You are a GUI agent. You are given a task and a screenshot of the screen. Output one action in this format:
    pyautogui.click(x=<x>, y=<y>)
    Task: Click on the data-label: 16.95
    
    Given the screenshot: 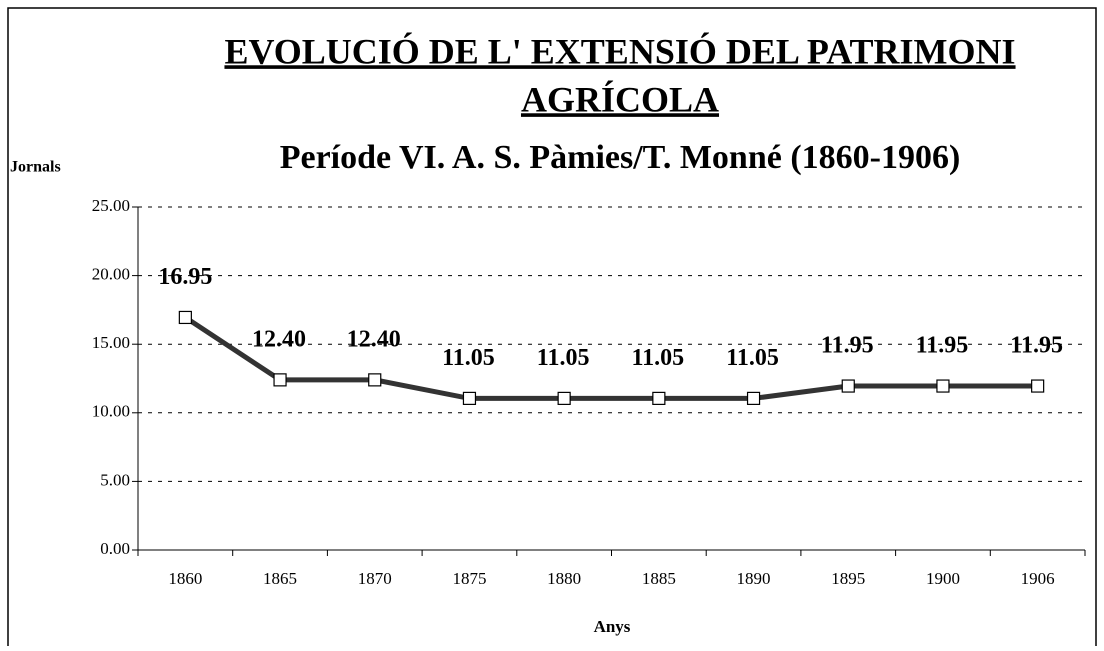 What is the action you would take?
    pyautogui.click(x=185, y=277)
    